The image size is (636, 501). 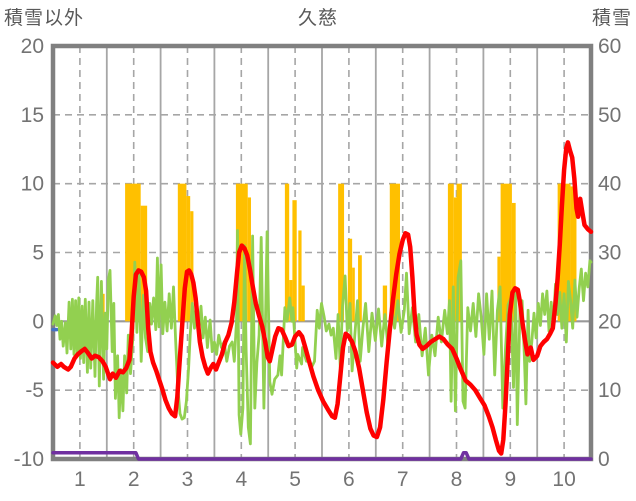 What do you see at coordinates (609, 253) in the screenshot?
I see `right-axis-tick-label: 30` at bounding box center [609, 253].